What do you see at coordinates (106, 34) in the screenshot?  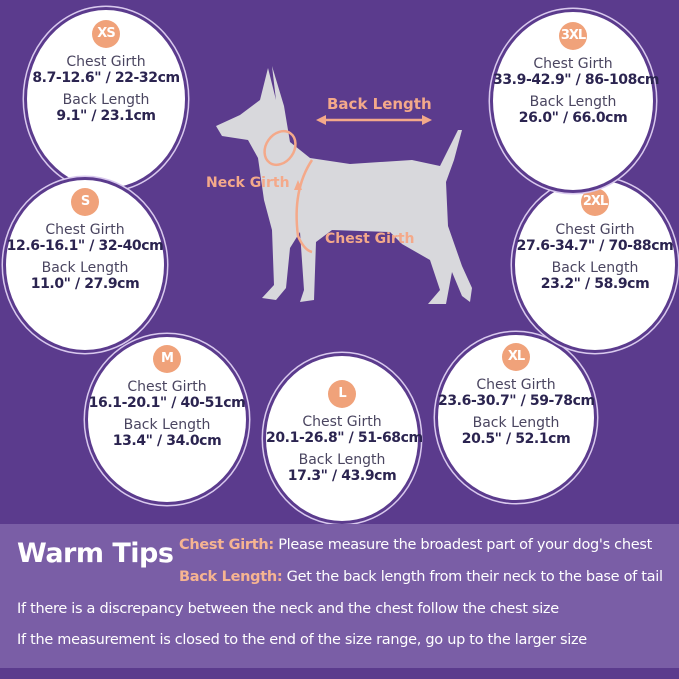 I see `size-badge: XS` at bounding box center [106, 34].